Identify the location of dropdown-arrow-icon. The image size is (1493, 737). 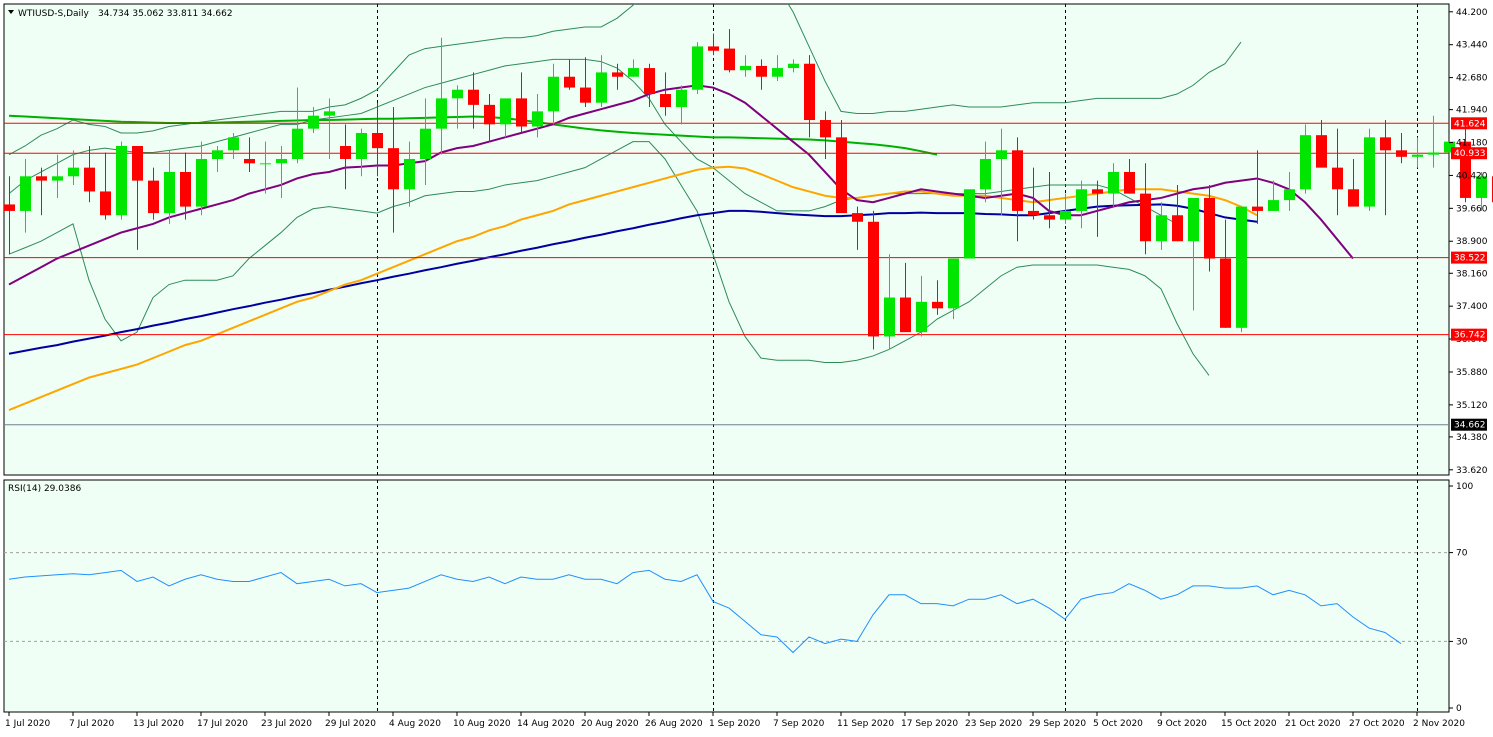
(11, 12).